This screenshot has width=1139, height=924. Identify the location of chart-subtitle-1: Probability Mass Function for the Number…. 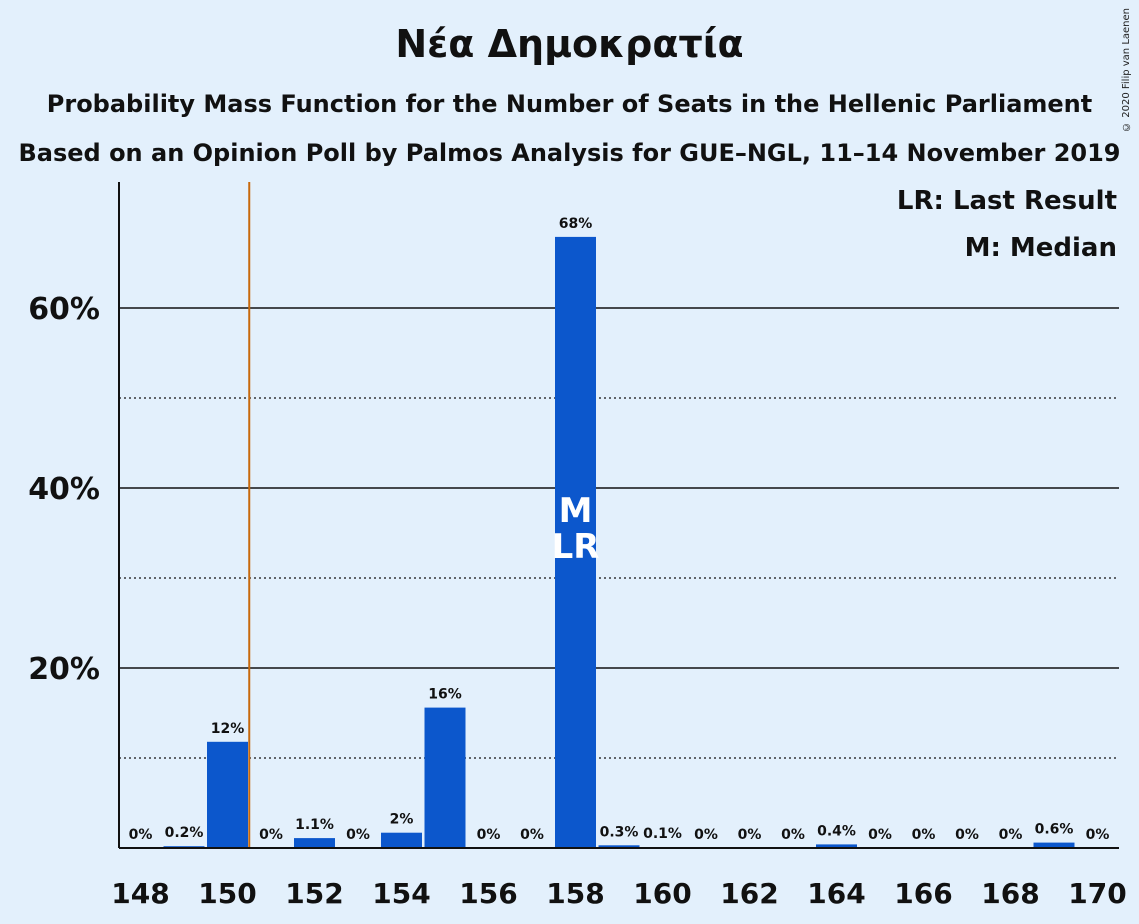
(569, 104).